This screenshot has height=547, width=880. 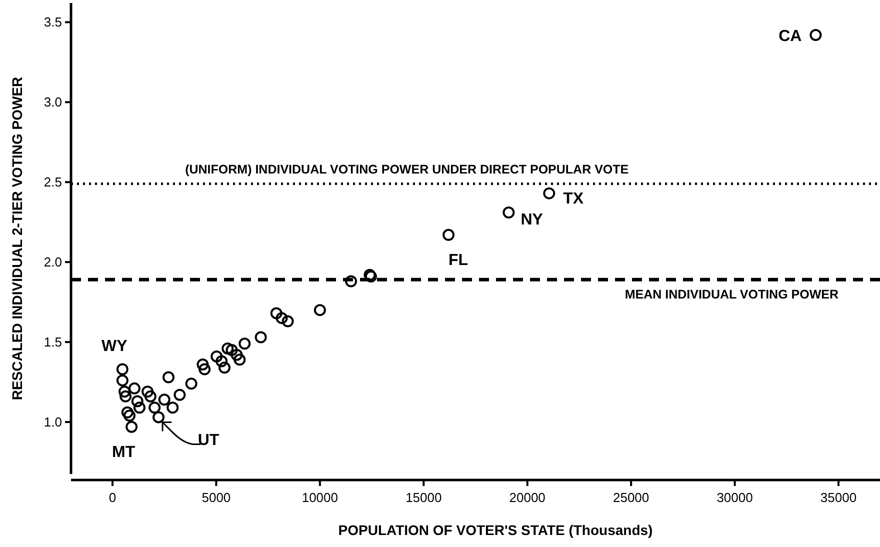 What do you see at coordinates (424, 497) in the screenshot?
I see `x-tick-label: 15000` at bounding box center [424, 497].